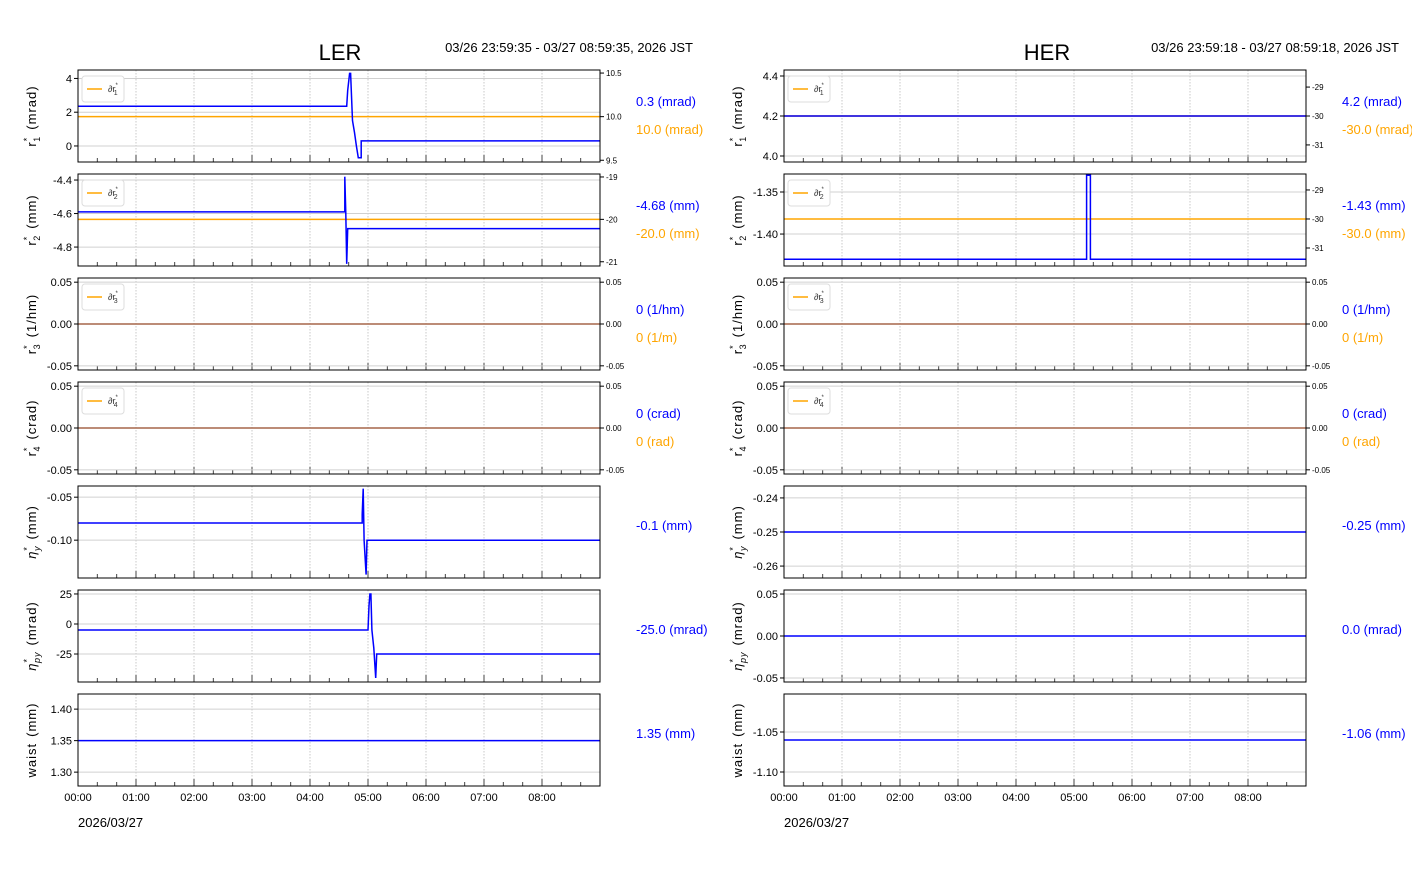 This screenshot has height=869, width=1412. I want to click on y-label-sub: y, so click(743, 549).